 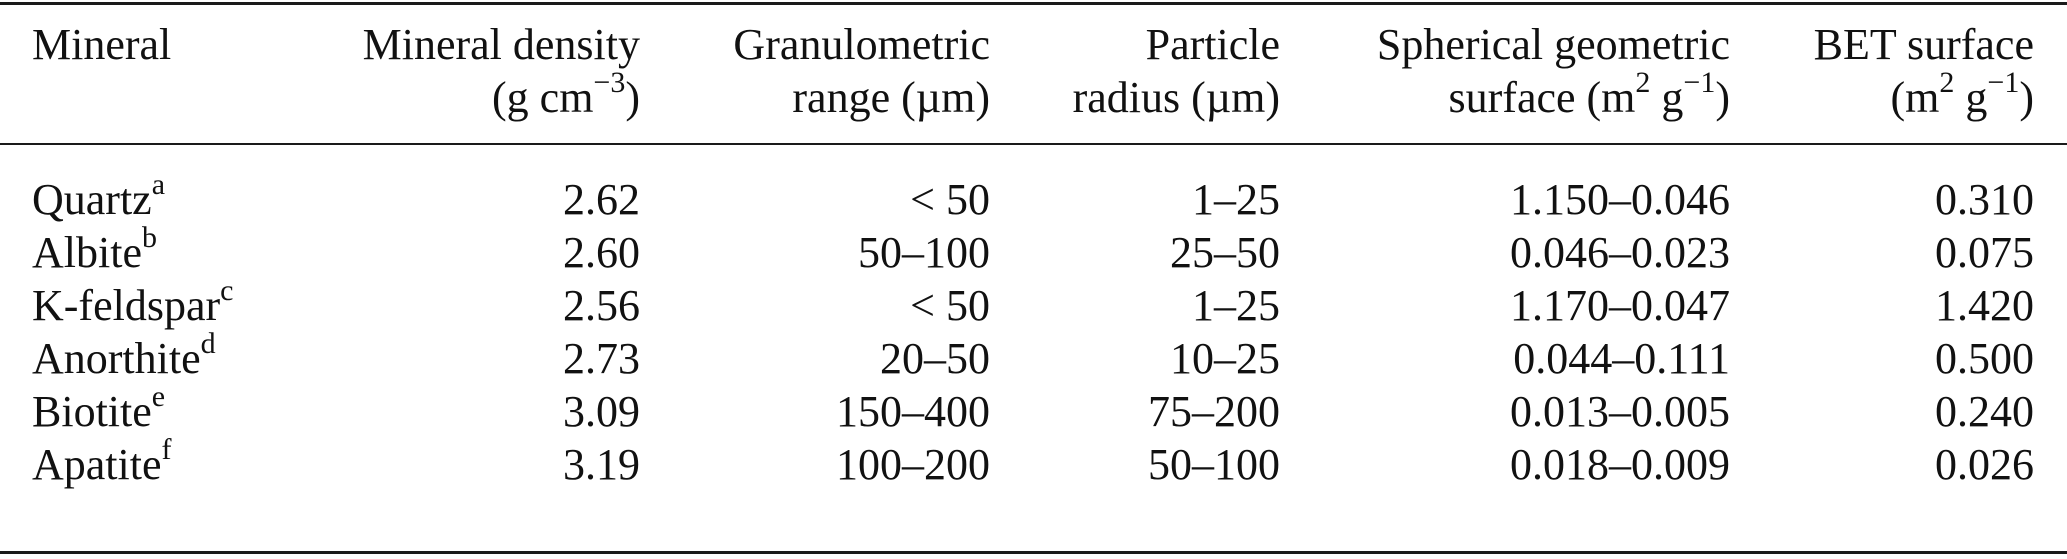 What do you see at coordinates (924, 252) in the screenshot?
I see `cell-range: 50–100` at bounding box center [924, 252].